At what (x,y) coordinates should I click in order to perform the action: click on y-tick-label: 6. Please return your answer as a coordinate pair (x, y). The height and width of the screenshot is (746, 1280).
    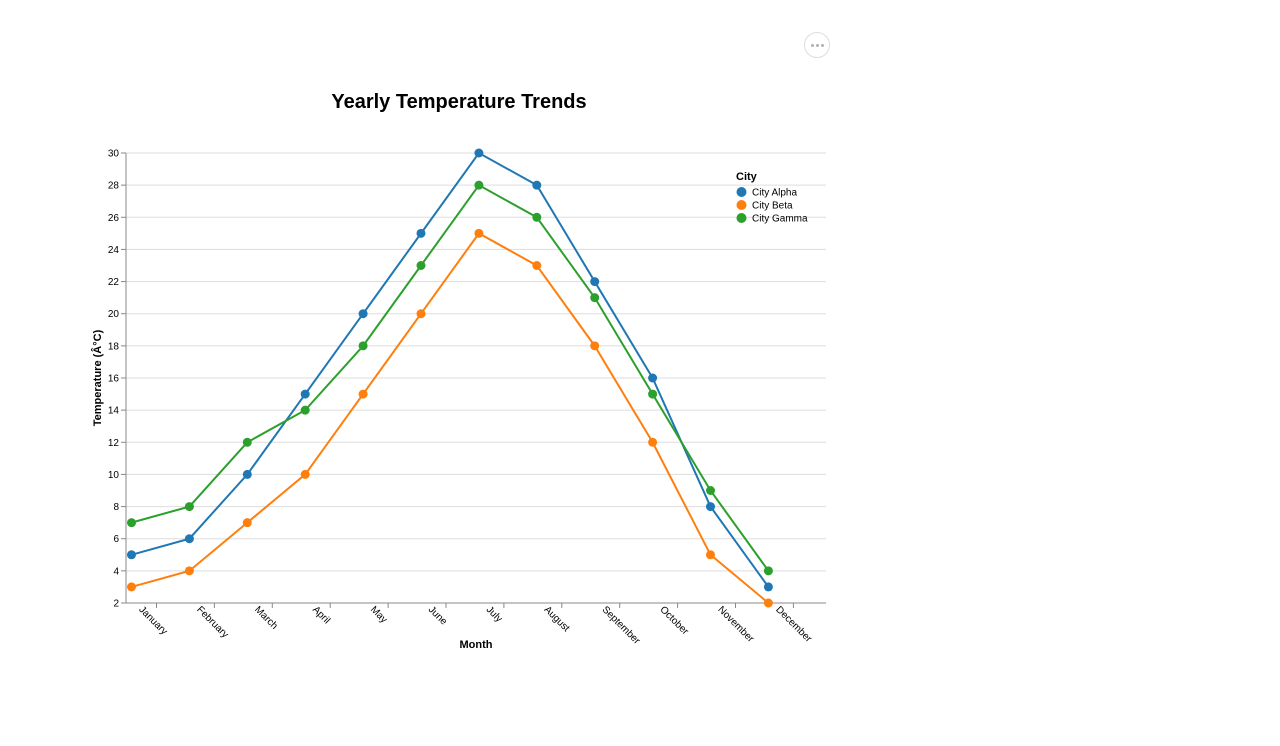
    Looking at the image, I should click on (116, 539).